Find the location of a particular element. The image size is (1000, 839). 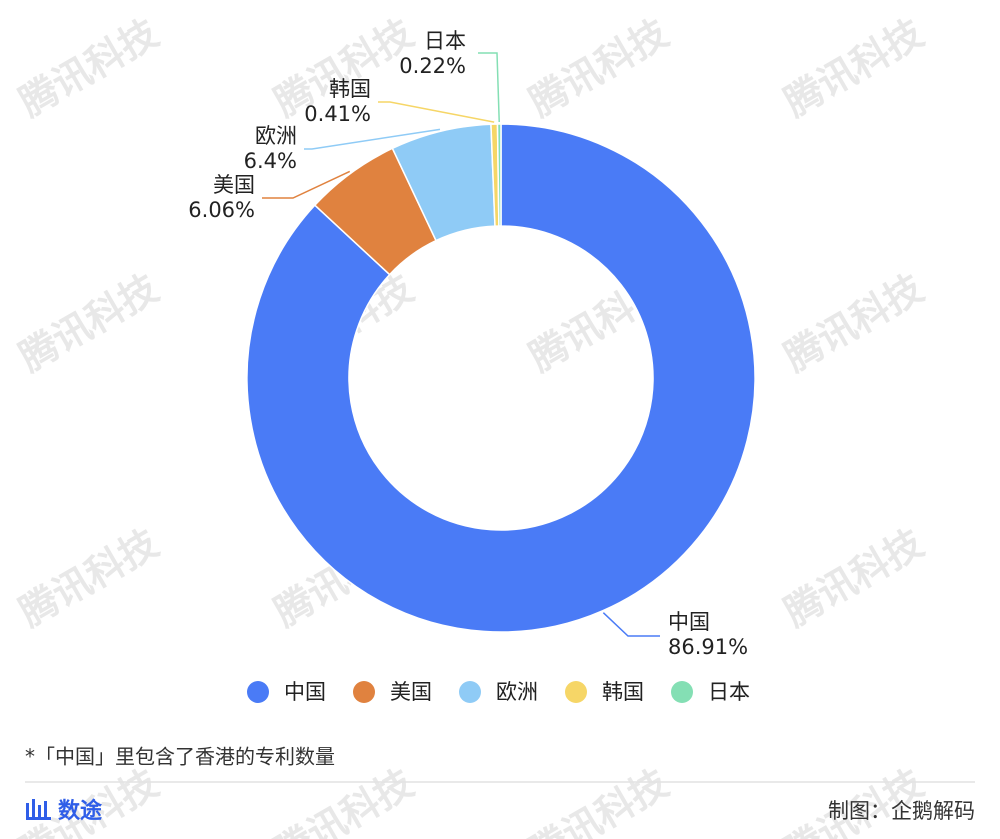

brand-icon is located at coordinates (38, 809).